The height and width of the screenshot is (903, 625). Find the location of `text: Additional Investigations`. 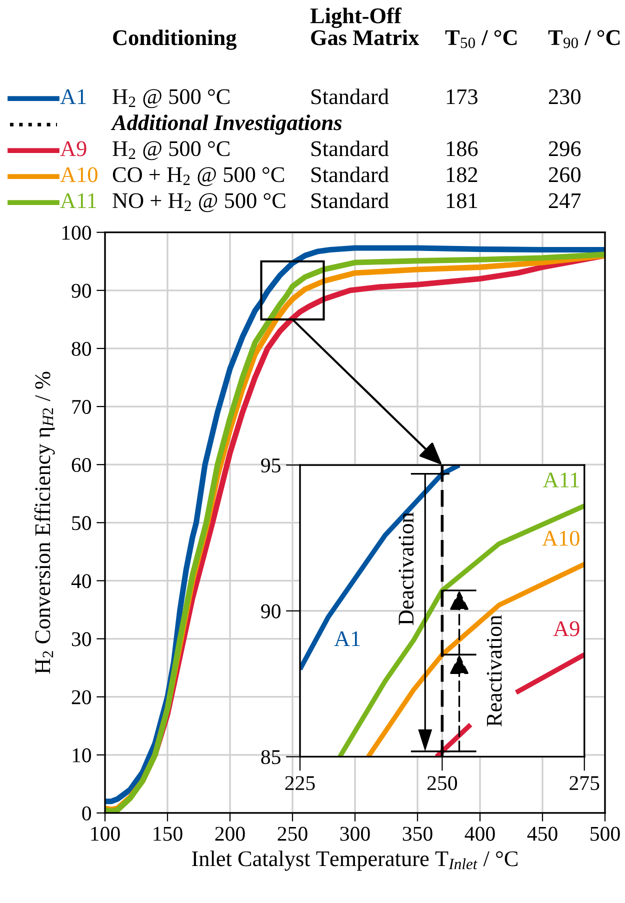

text: Additional Investigations is located at coordinates (226, 124).